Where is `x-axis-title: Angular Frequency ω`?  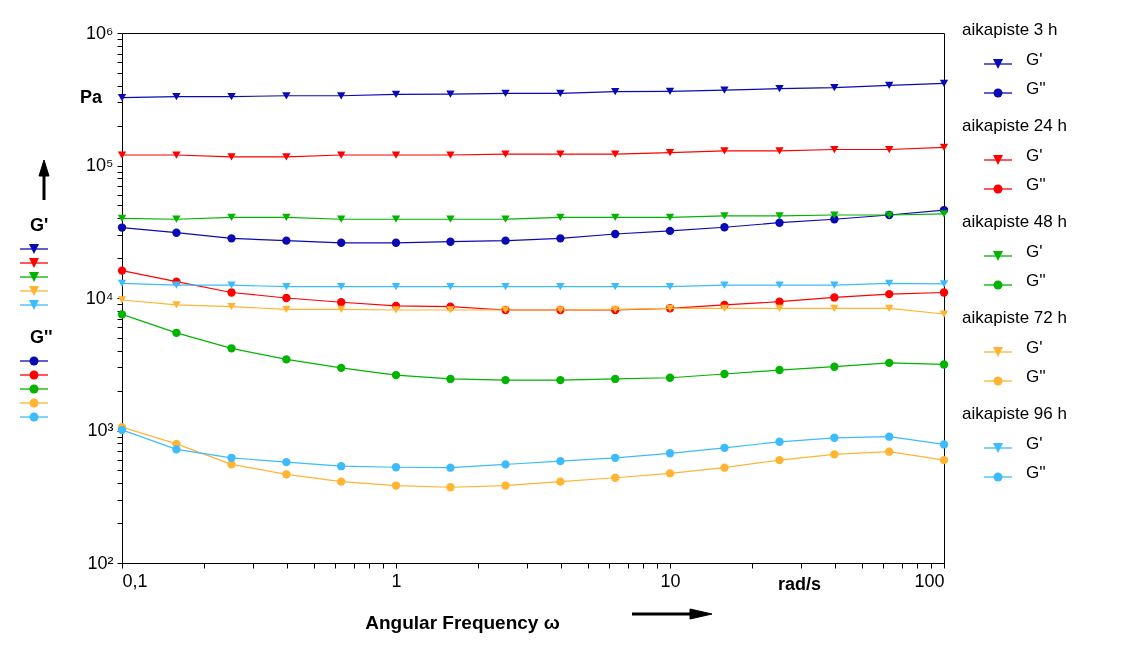 x-axis-title: Angular Frequency ω is located at coordinates (462, 622).